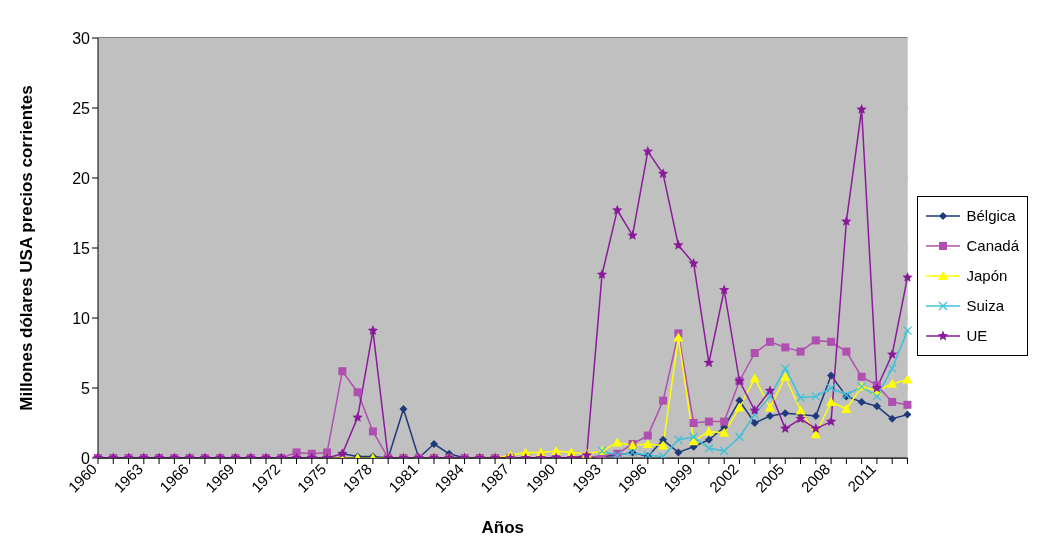 This screenshot has width=1048, height=555. What do you see at coordinates (987, 275) in the screenshot?
I see `legend-label: Japón` at bounding box center [987, 275].